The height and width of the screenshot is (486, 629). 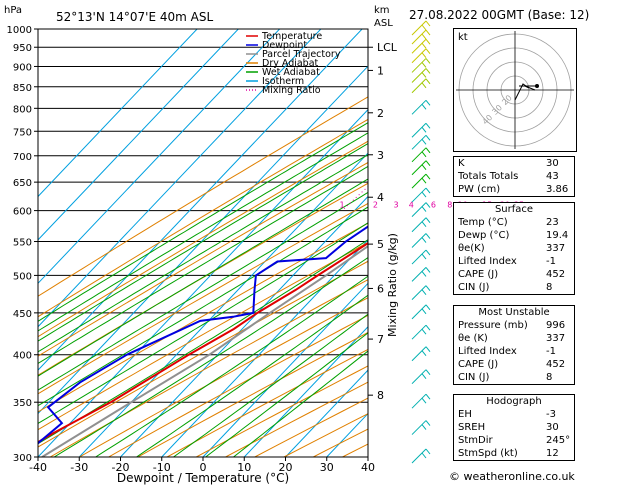 I want to click on temperature-tick-label: -40, so click(x=38, y=467).